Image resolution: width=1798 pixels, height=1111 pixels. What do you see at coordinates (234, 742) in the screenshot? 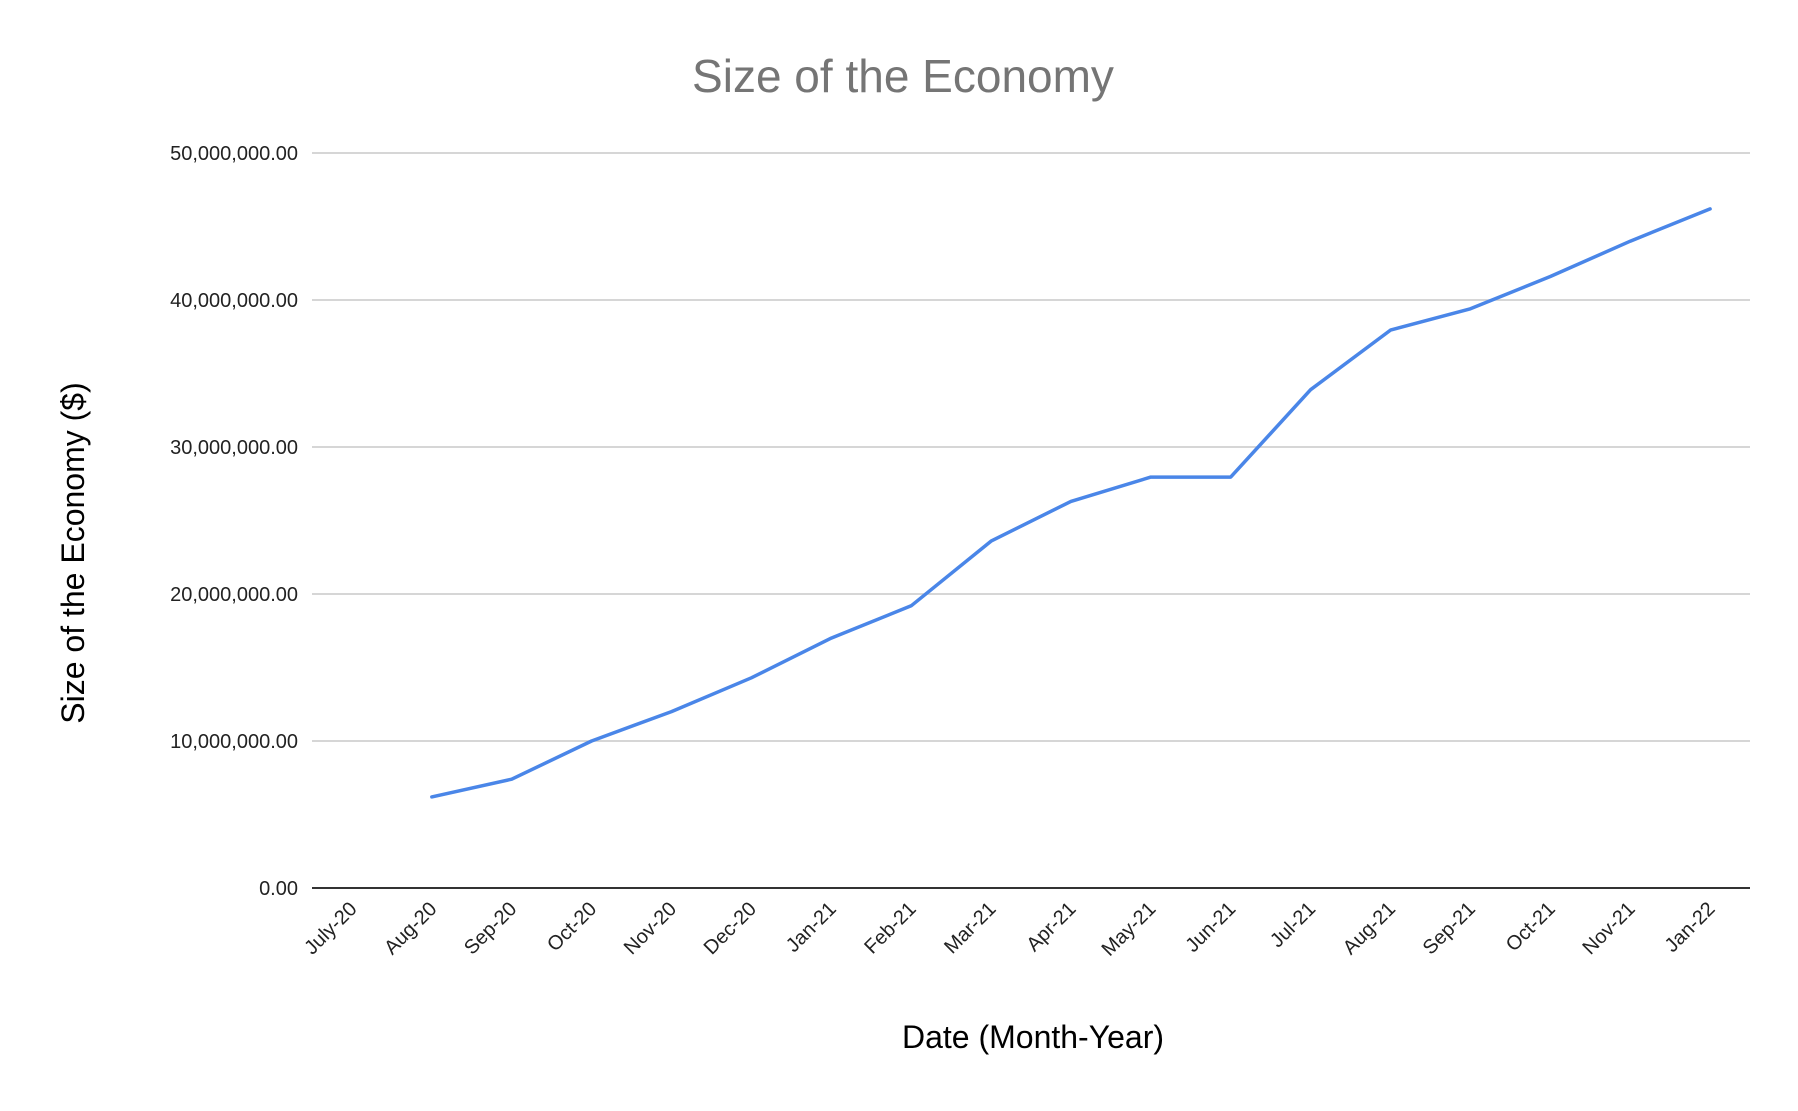
I see `y-tick-label: 10,000,000.00` at bounding box center [234, 742].